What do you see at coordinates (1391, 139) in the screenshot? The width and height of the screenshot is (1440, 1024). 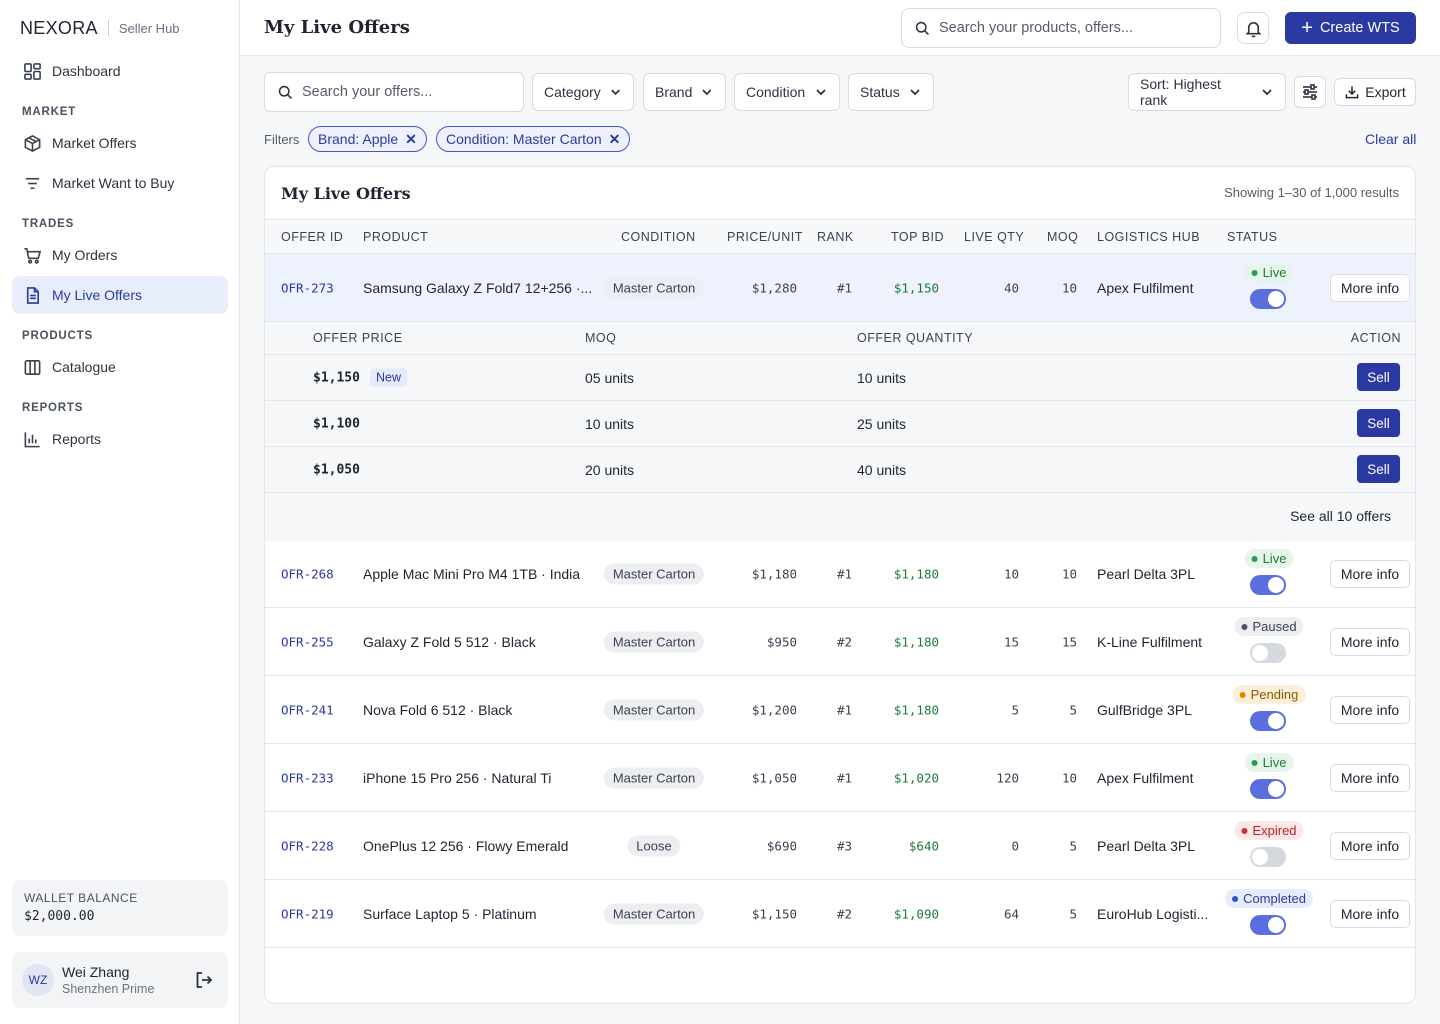 I see `clear-all-link: Clear all` at bounding box center [1391, 139].